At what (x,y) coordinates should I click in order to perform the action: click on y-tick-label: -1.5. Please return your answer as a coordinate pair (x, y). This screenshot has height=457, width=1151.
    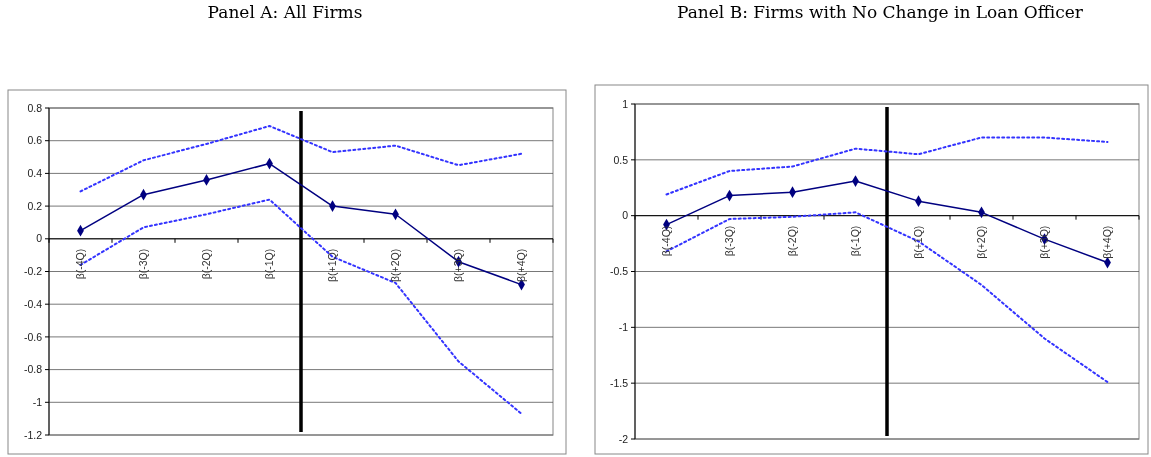
    Looking at the image, I should click on (619, 382).